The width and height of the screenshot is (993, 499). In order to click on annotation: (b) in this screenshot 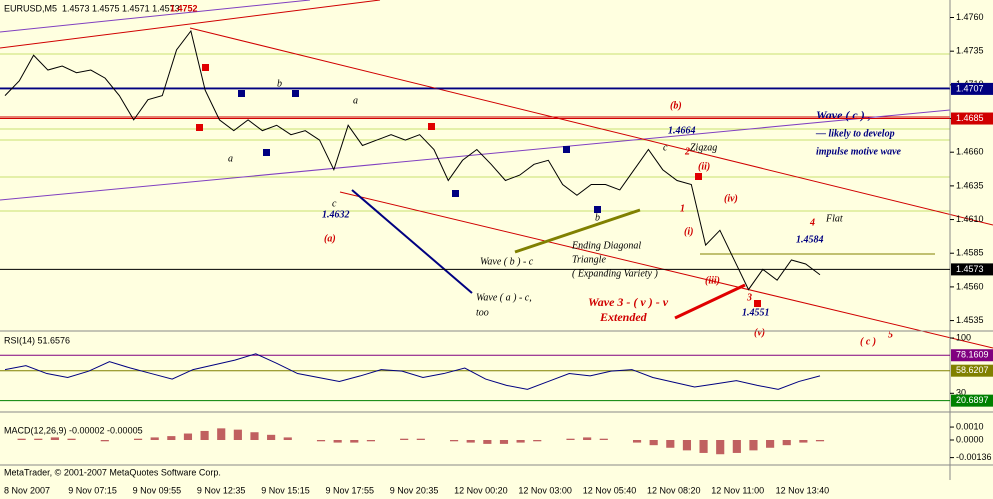, I will do `click(676, 105)`.